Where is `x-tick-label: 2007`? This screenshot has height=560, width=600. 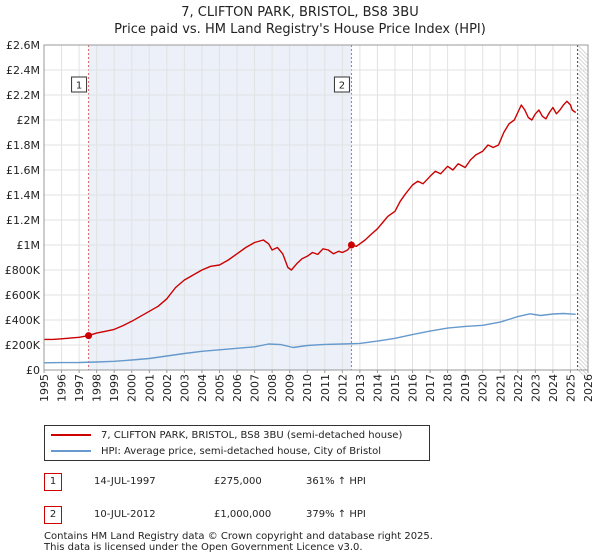 x-tick-label: 2007 is located at coordinates (255, 388).